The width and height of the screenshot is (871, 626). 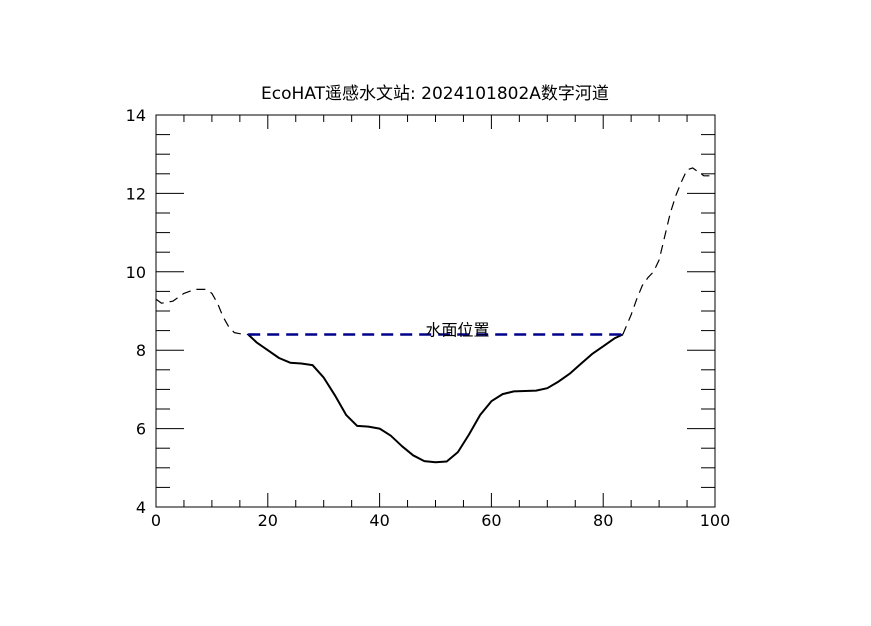 What do you see at coordinates (491, 520) in the screenshot?
I see `x-tick-label: 60` at bounding box center [491, 520].